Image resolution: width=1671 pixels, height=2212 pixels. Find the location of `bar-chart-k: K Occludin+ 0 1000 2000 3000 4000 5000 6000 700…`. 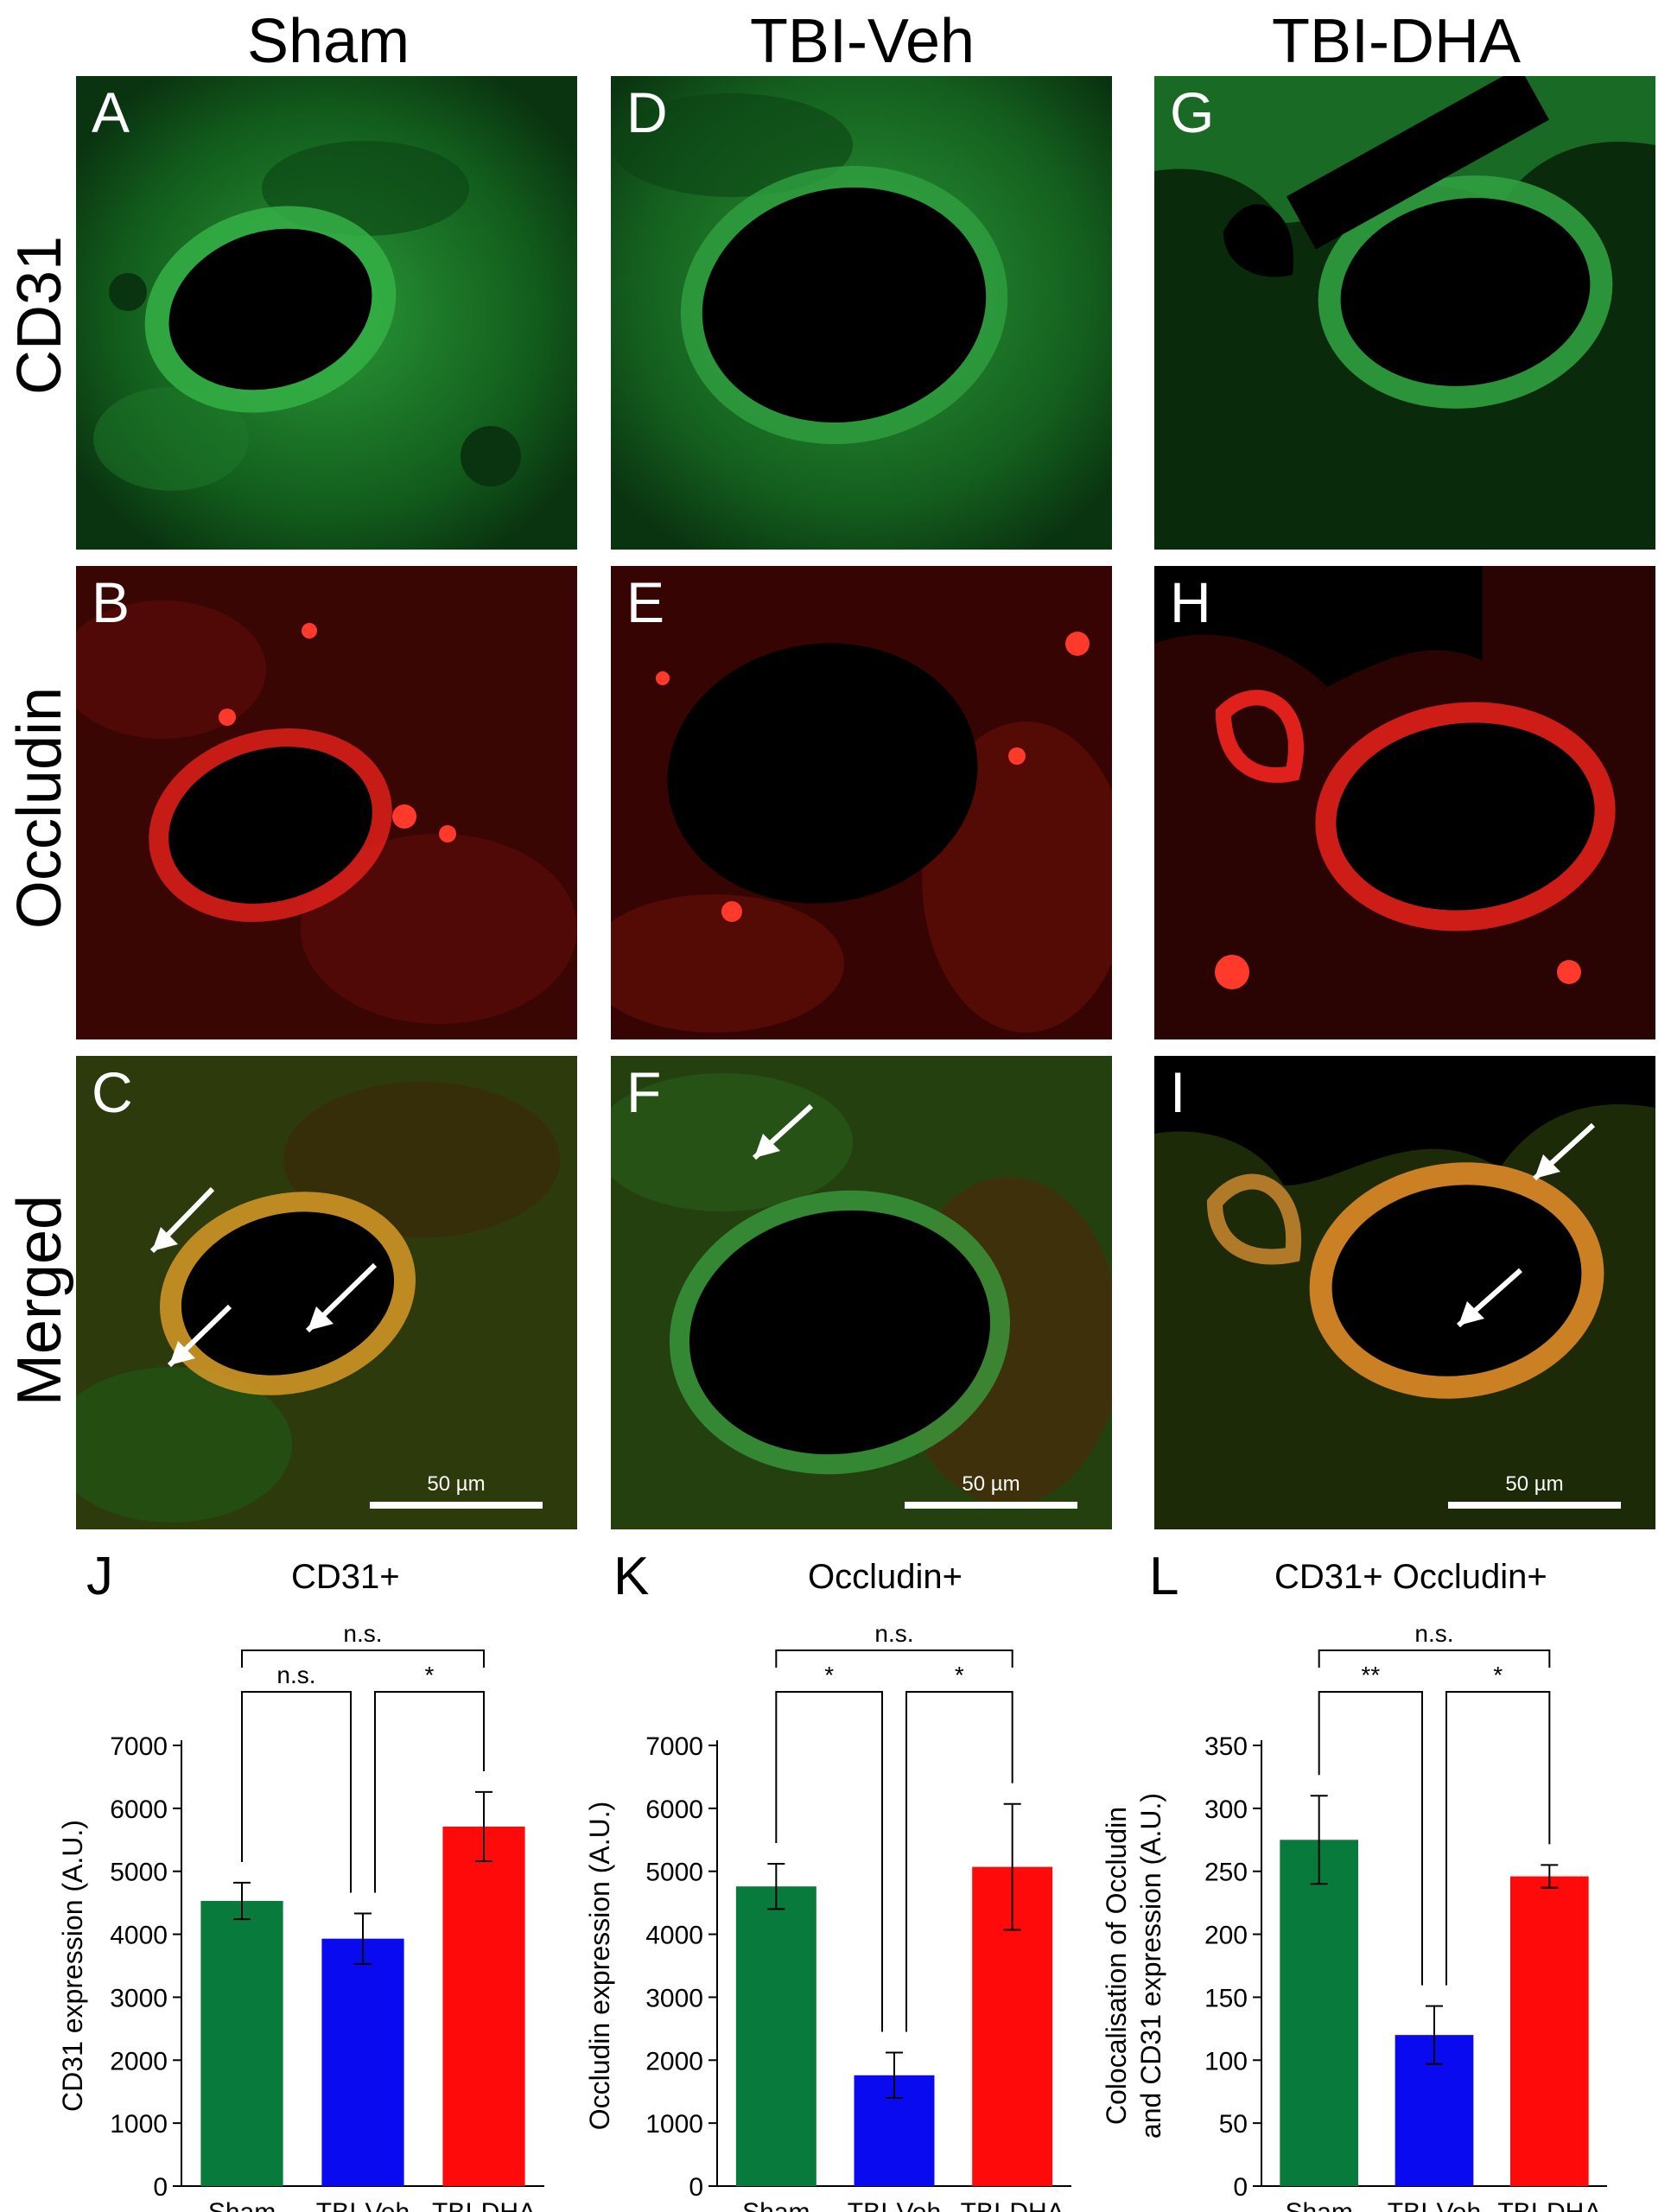

bar-chart-k: K Occludin+ 0 1000 2000 3000 4000 5000 6000 700… is located at coordinates (842, 1879).